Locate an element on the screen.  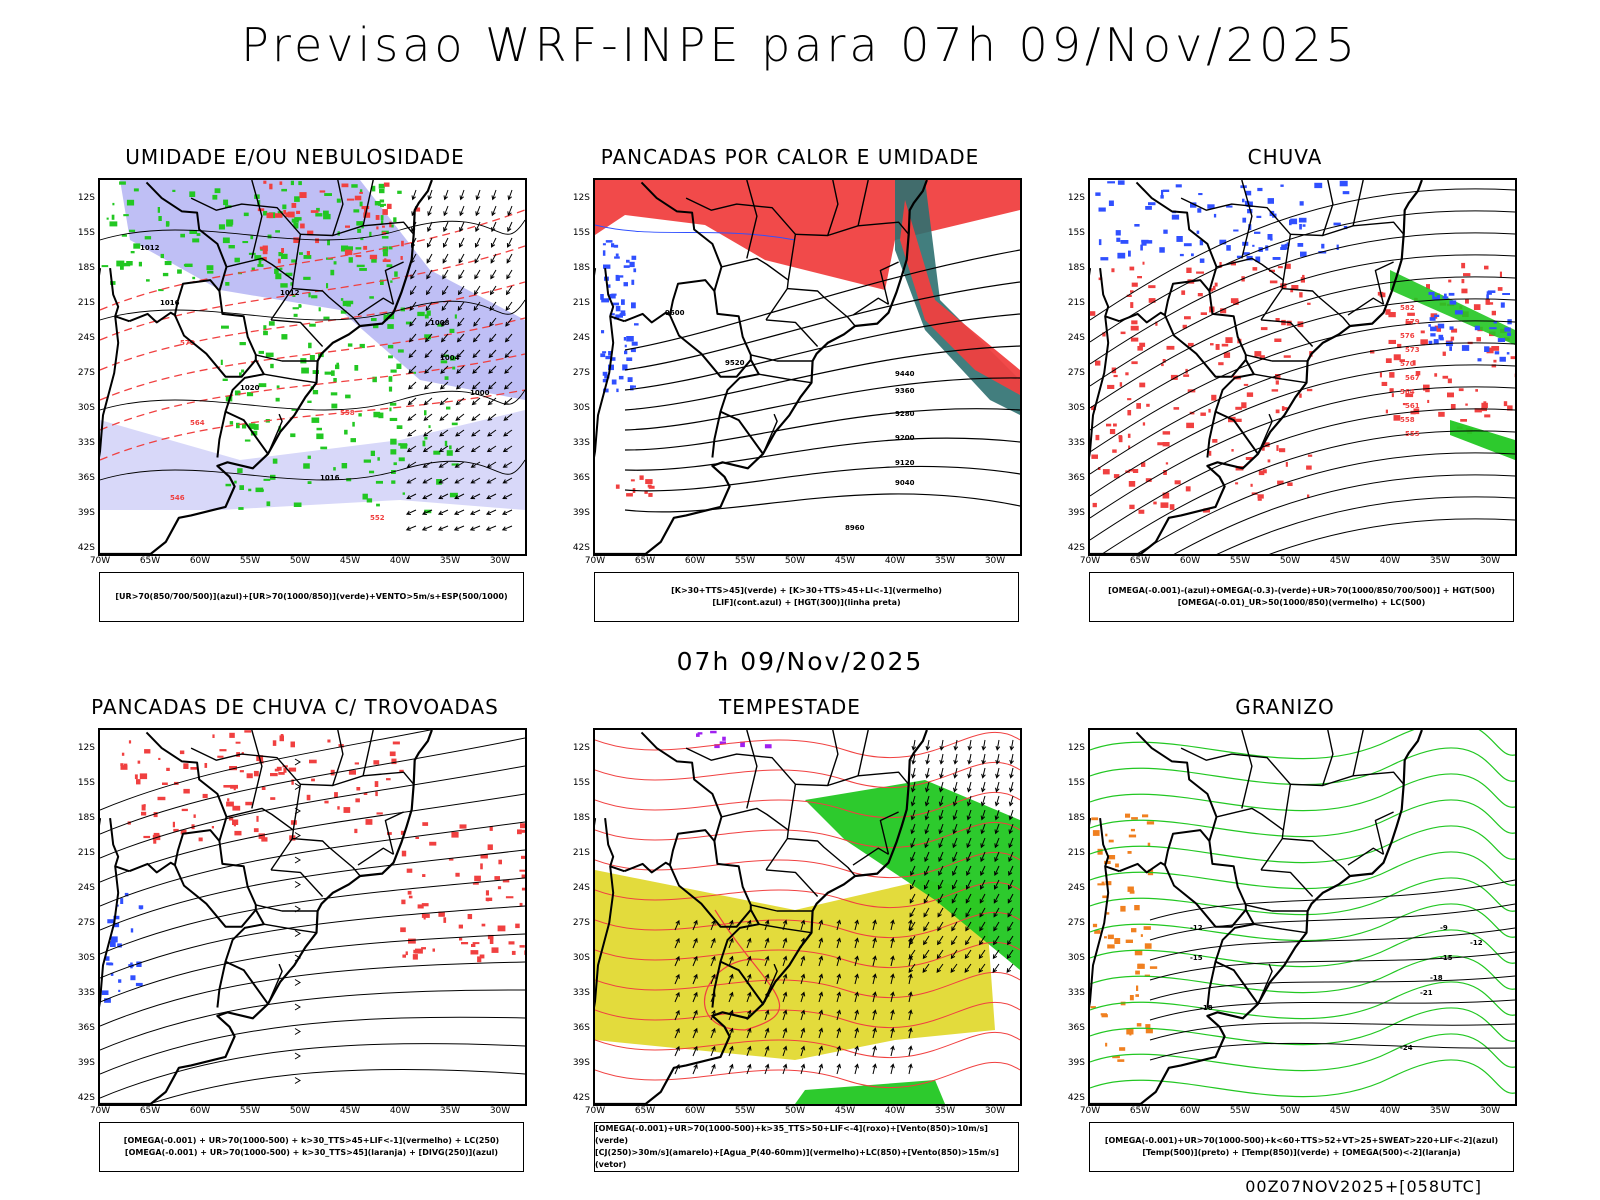
lat-tick-label: 42S is located at coordinates (581, 1098).